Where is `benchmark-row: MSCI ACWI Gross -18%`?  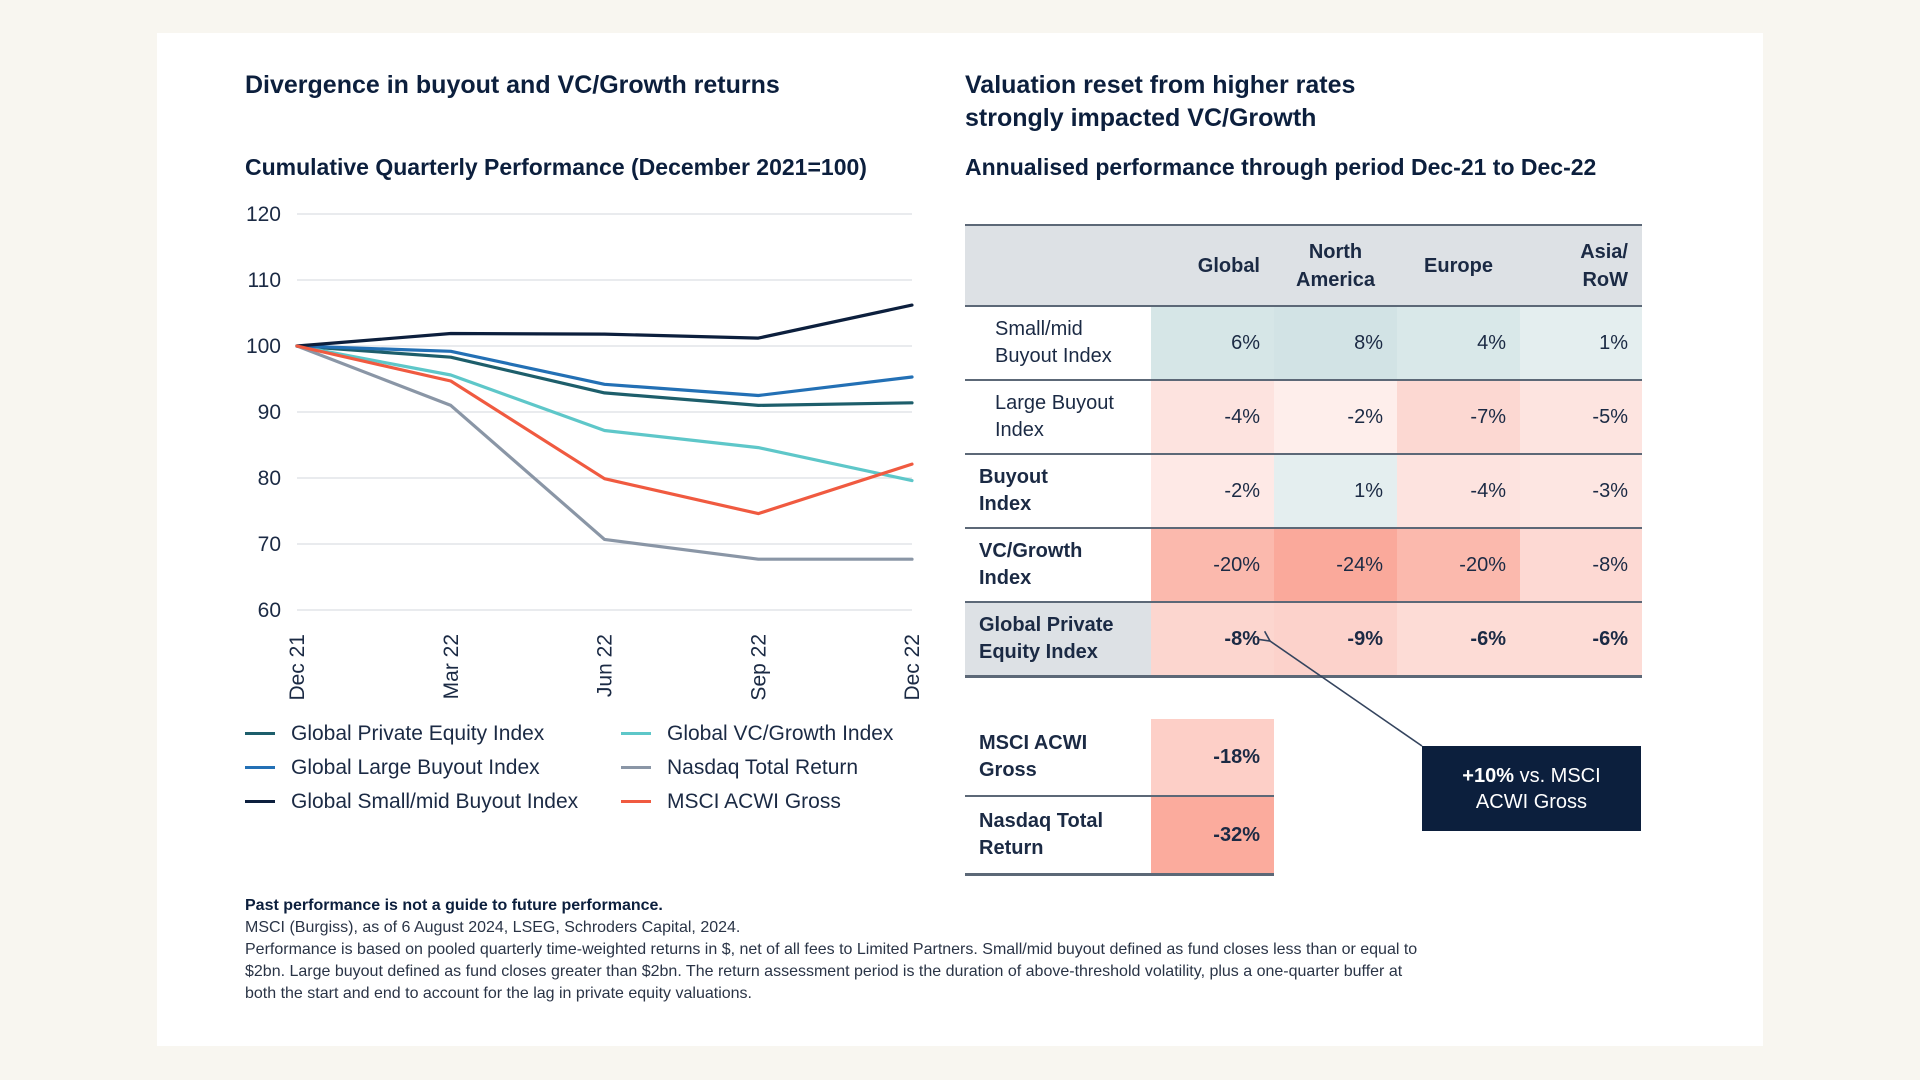 benchmark-row: MSCI ACWI Gross -18% is located at coordinates (1119, 758).